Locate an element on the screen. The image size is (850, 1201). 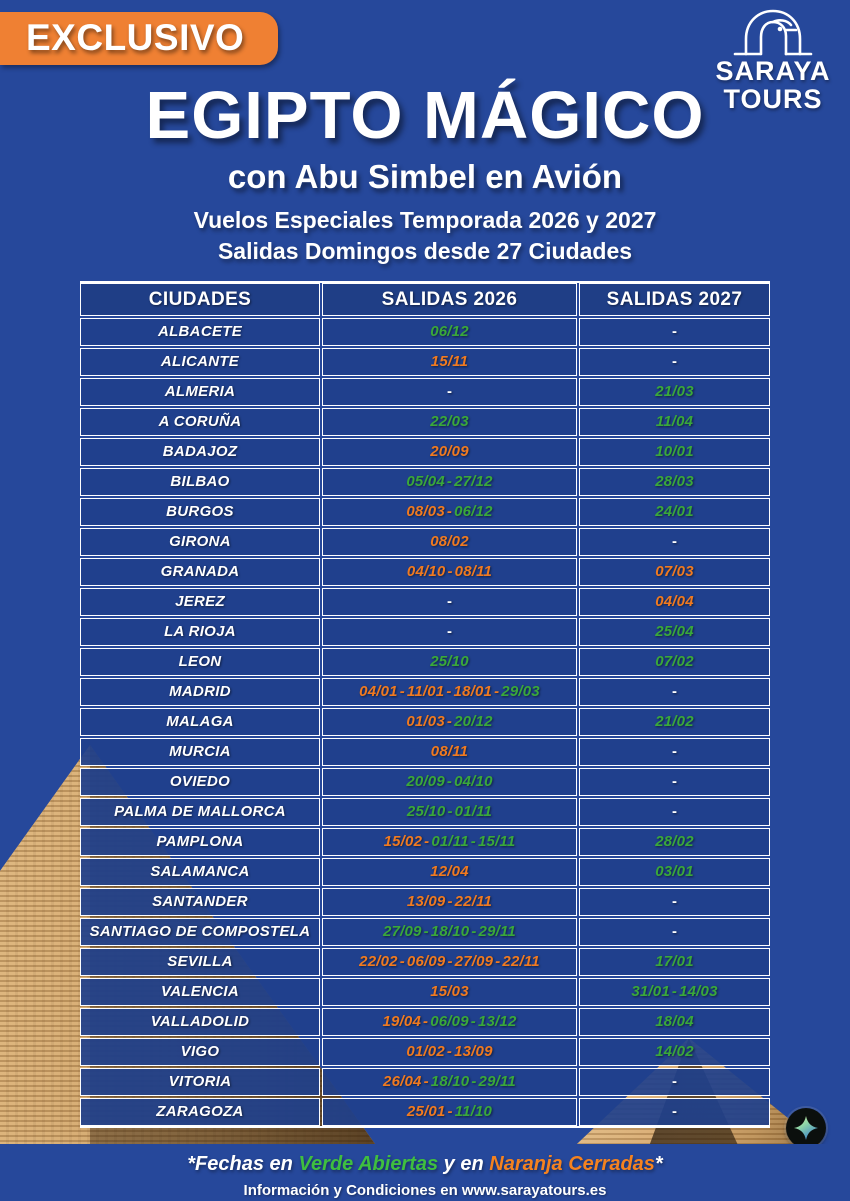
column-header-cities: CIUDADES is located at coordinates (200, 299).